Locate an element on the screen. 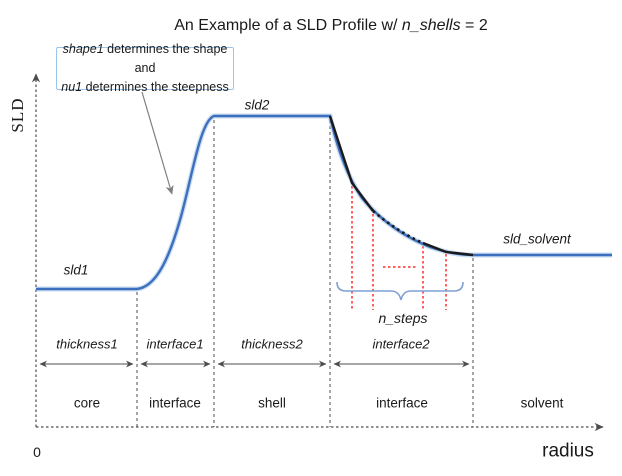  annotation-shape1-term: shape1 is located at coordinates (83, 49).